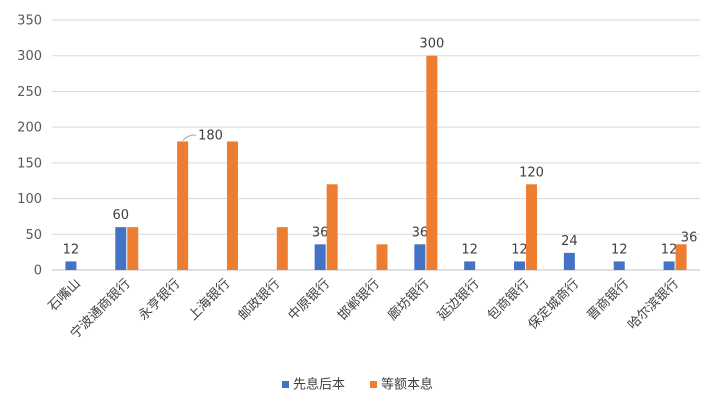 The height and width of the screenshot is (417, 720). Describe the element at coordinates (209, 299) in the screenshot. I see `x-tick-label: 上海银行` at that location.